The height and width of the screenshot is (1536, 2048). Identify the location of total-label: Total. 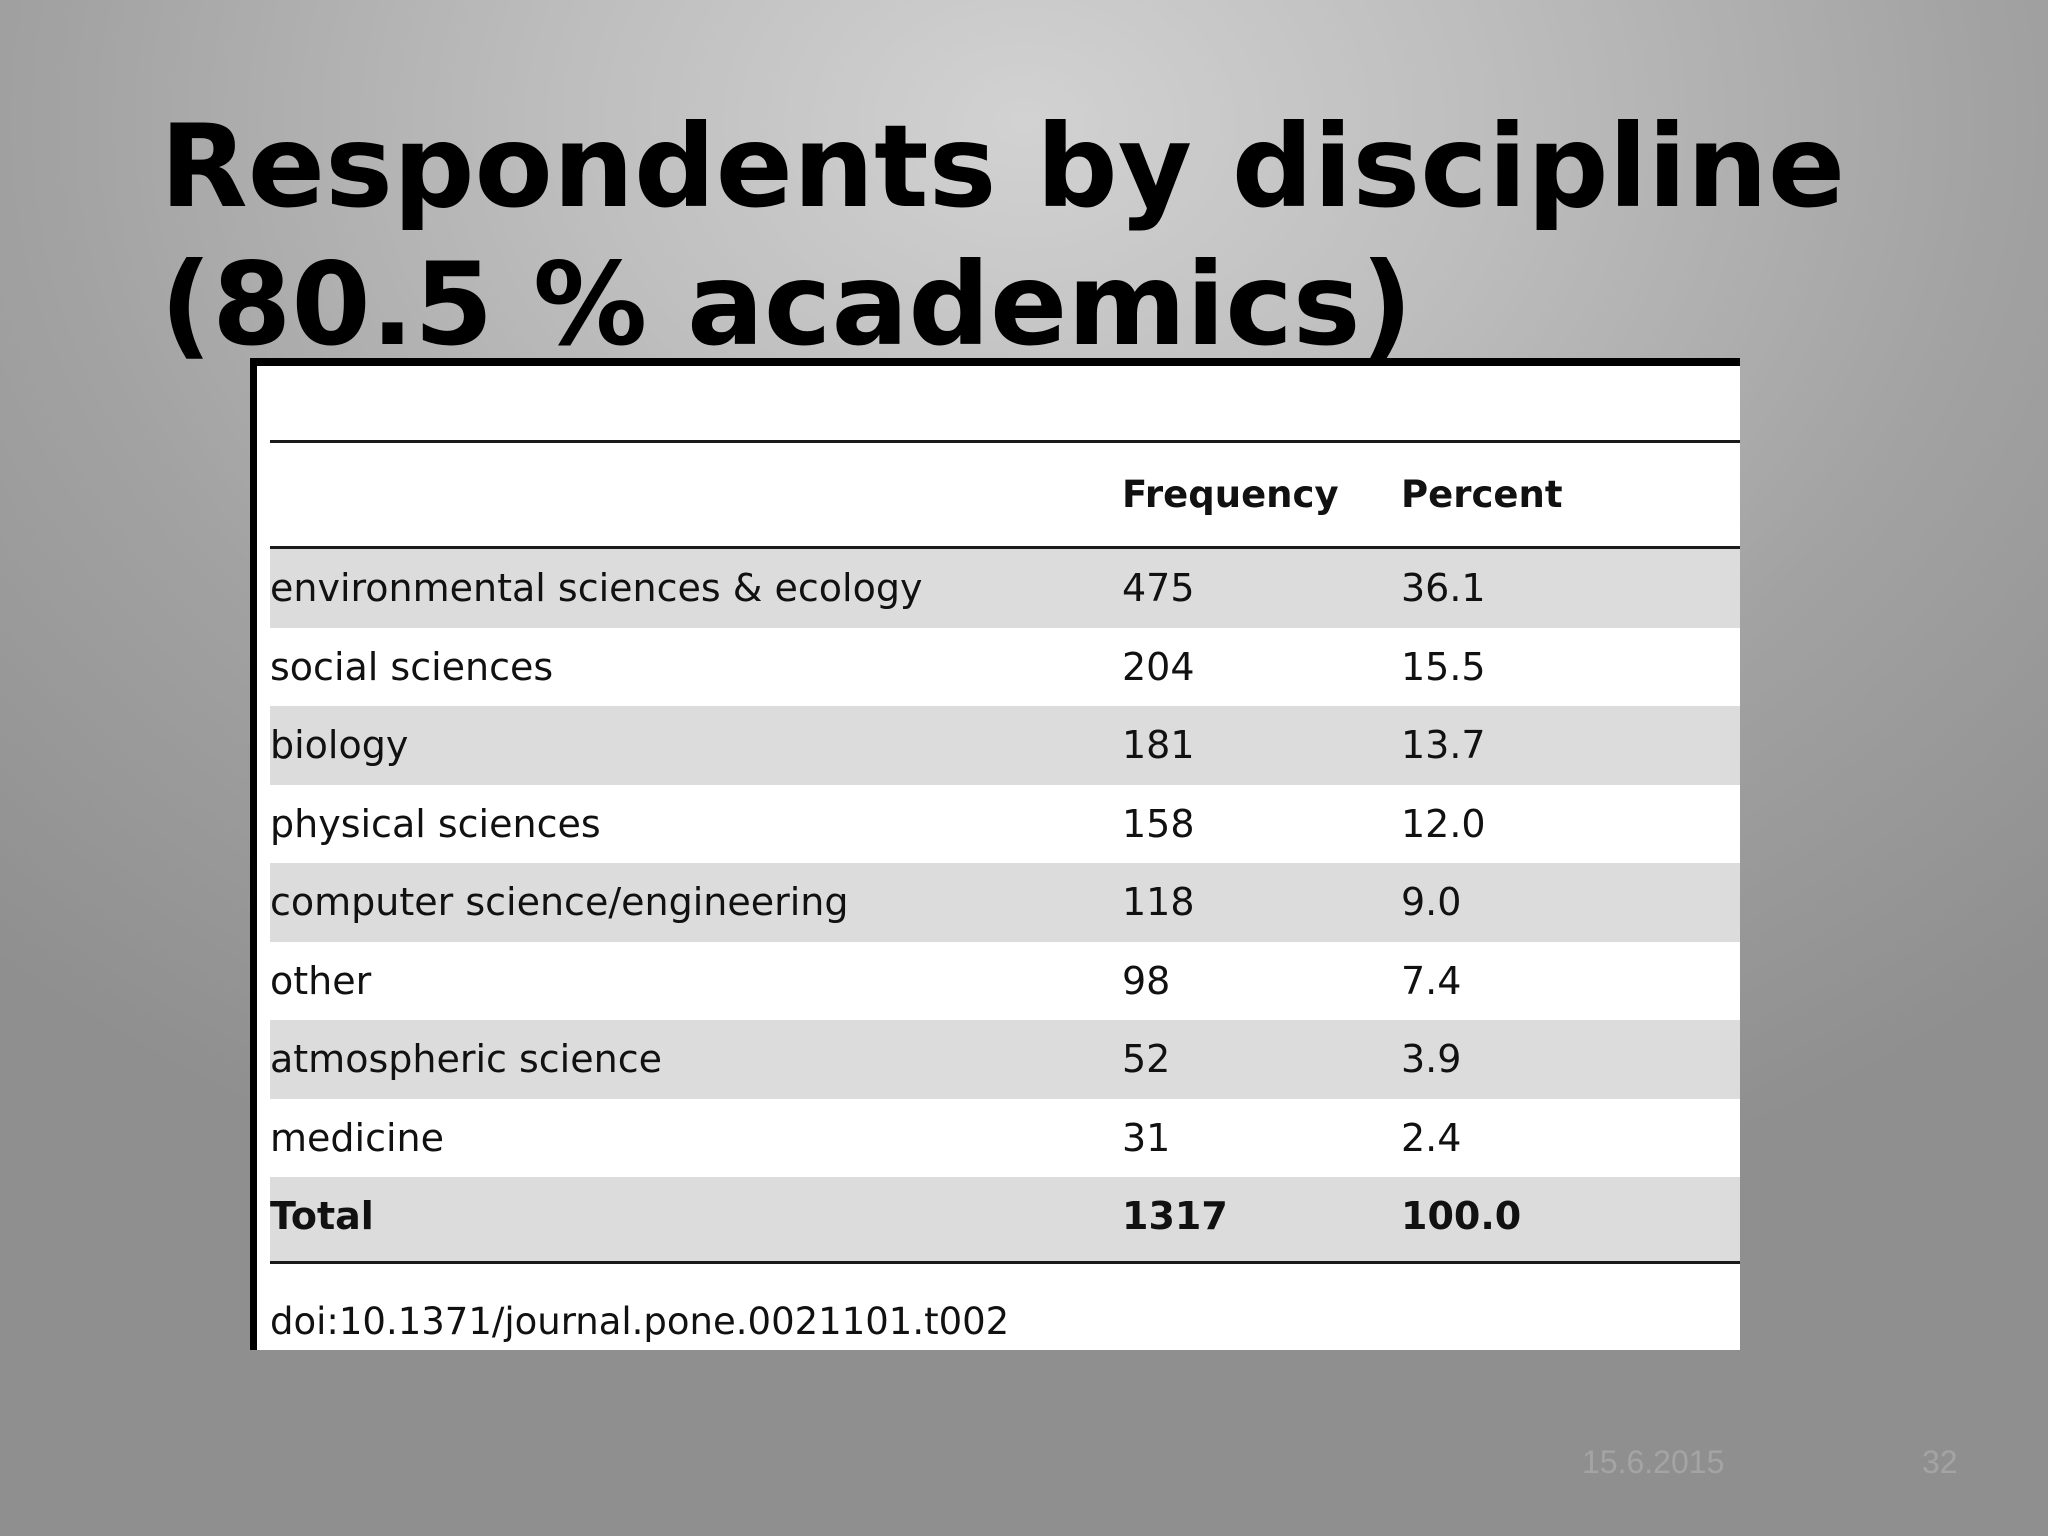
(322, 1216).